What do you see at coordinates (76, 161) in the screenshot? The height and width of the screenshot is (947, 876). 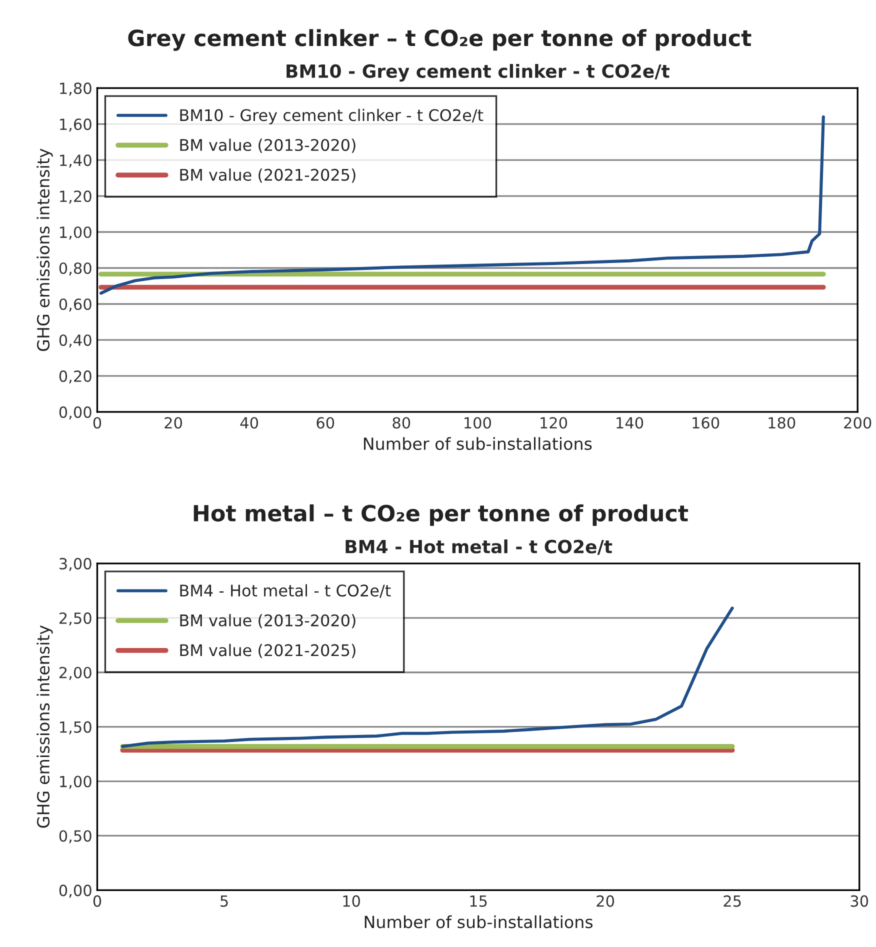 I see `y-tick-label: 1,40` at bounding box center [76, 161].